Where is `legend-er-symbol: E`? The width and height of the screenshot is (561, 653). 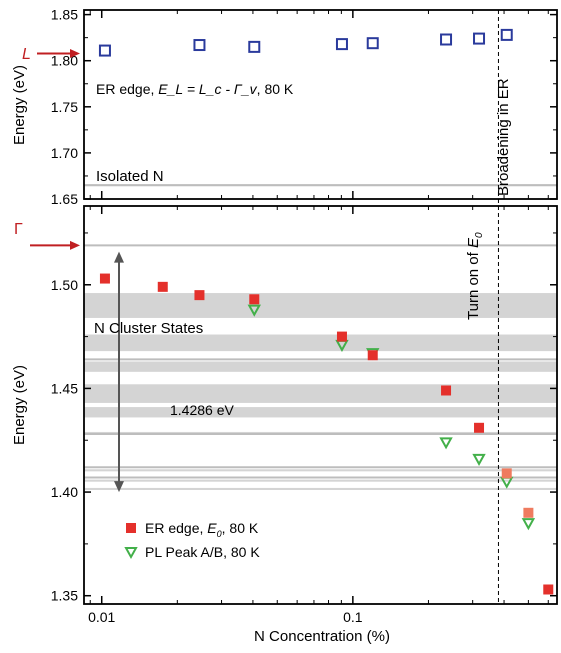 legend-er-symbol: E is located at coordinates (212, 528).